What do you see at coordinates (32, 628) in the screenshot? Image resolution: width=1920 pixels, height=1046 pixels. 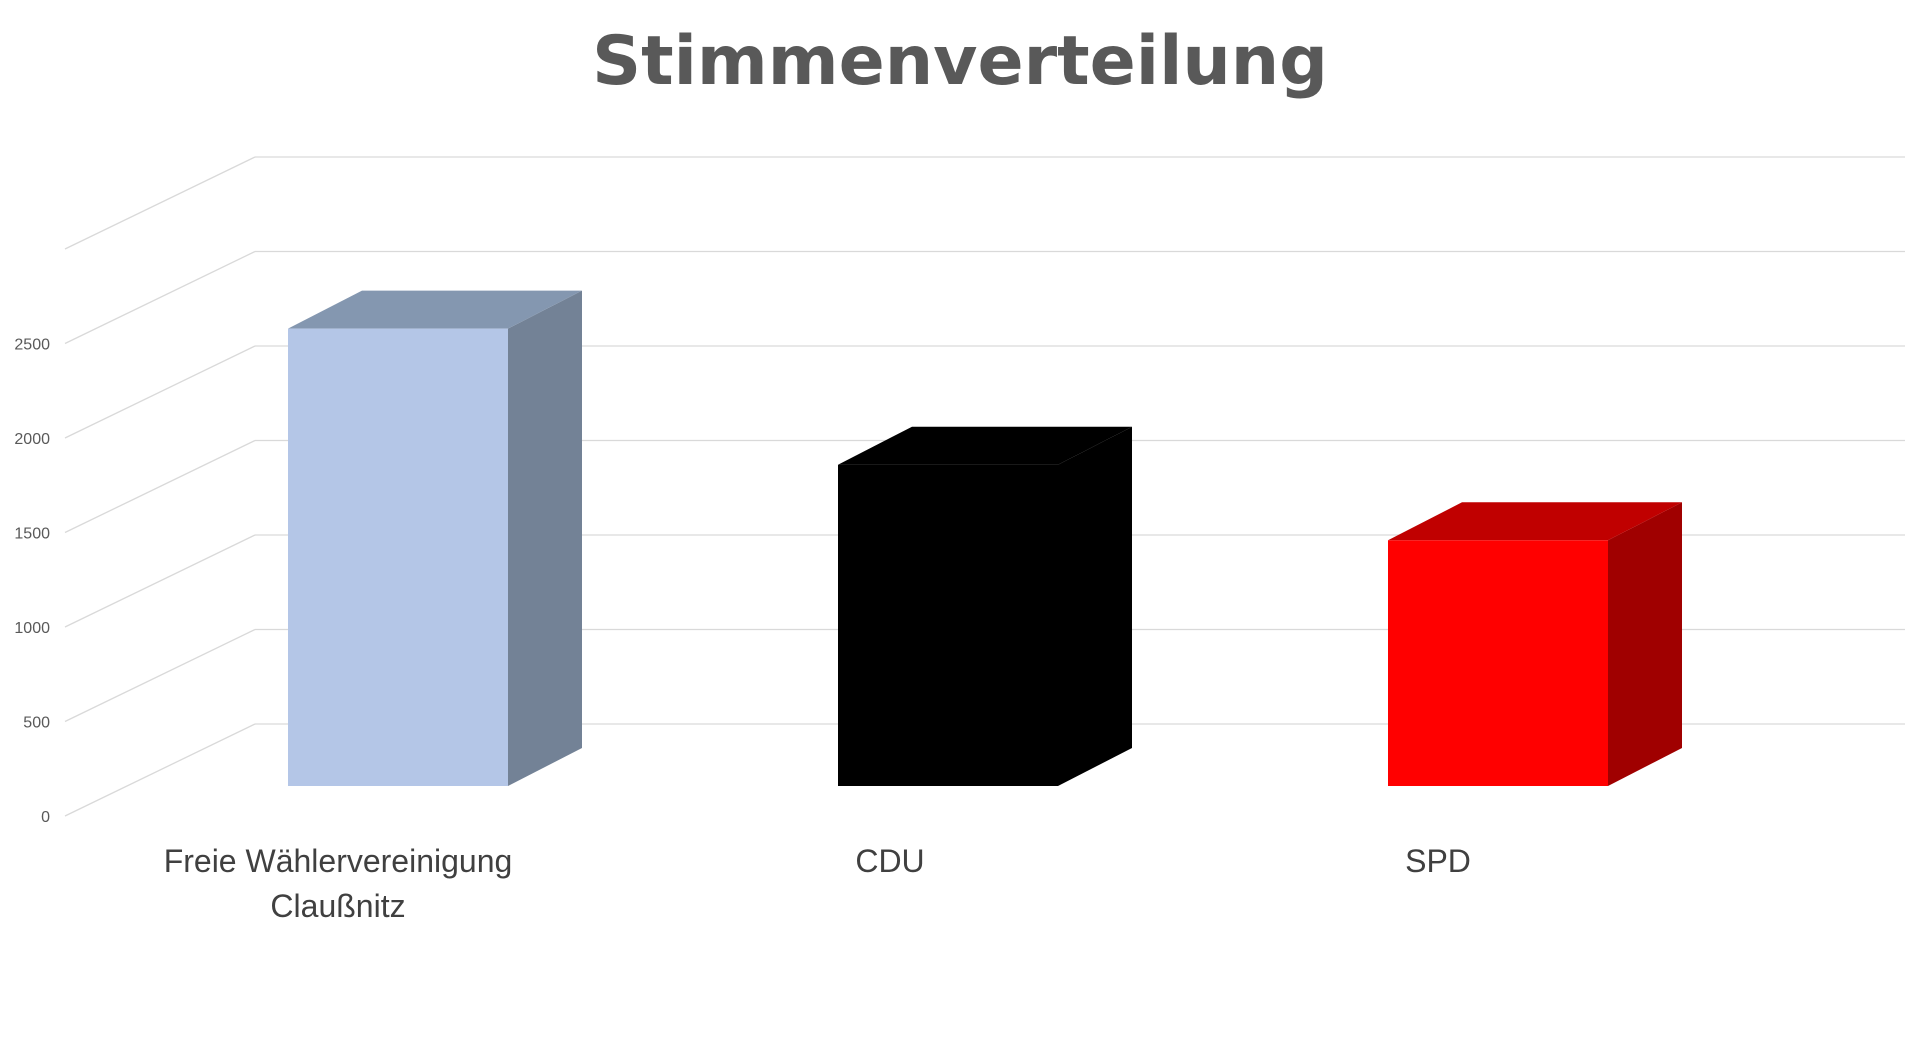 I see `y-tick-label: 1000` at bounding box center [32, 628].